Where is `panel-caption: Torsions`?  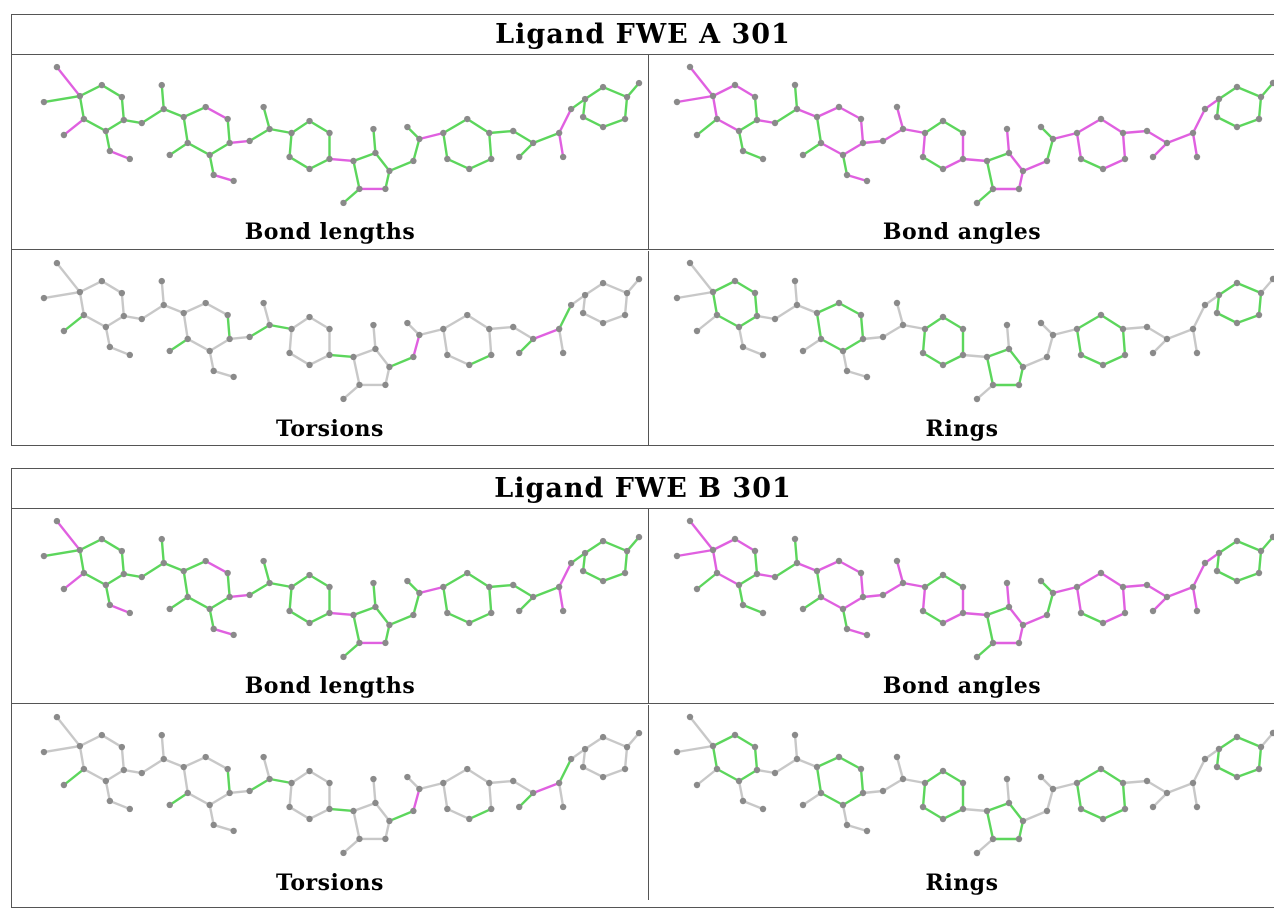 panel-caption: Torsions is located at coordinates (330, 883).